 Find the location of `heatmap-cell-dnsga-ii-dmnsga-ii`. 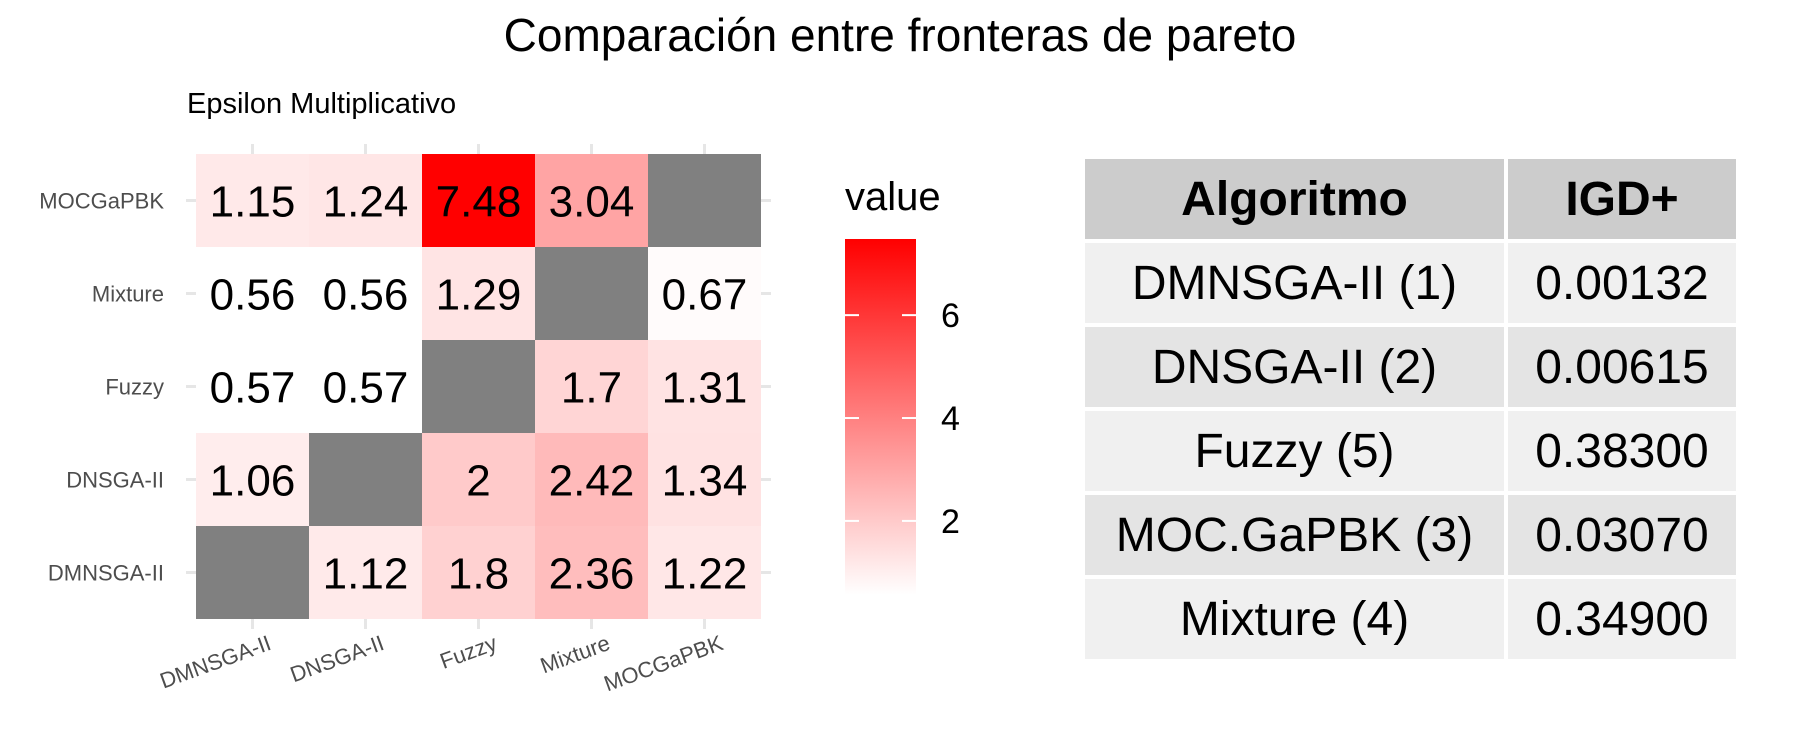

heatmap-cell-dnsga-ii-dmnsga-ii is located at coordinates (252, 479).